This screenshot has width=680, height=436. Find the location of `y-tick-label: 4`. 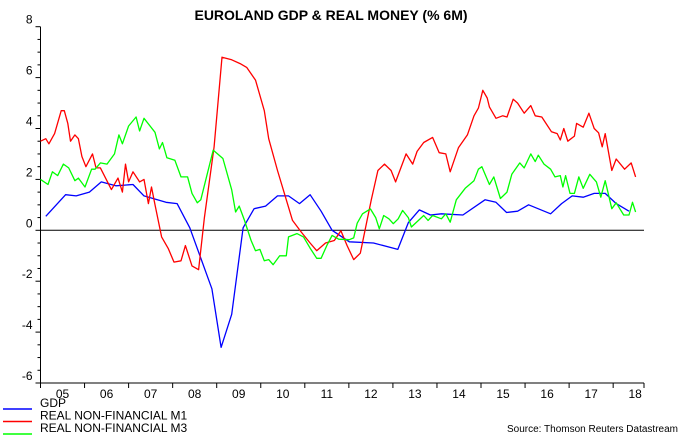

y-tick-label: 4 is located at coordinates (29, 122).